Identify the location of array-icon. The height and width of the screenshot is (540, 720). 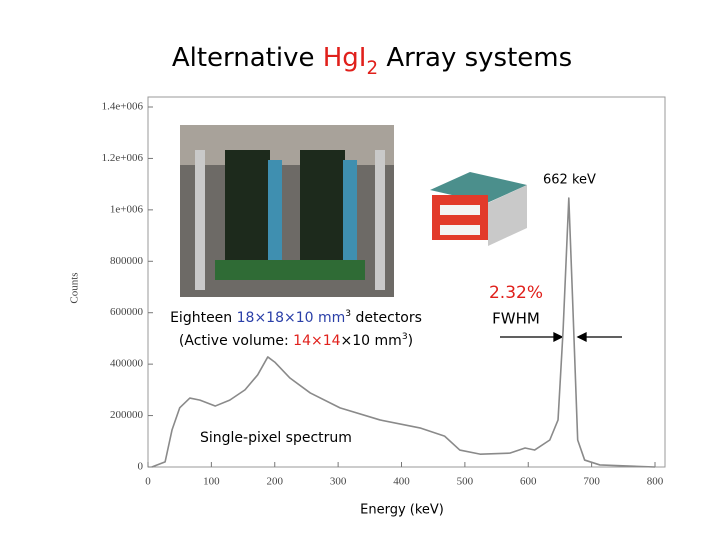
(478, 209).